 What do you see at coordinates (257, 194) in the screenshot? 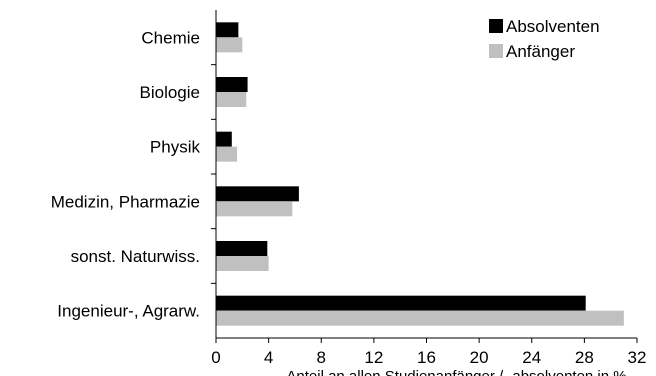
I see `bar-absolventen-medizin-pharmazie` at bounding box center [257, 194].